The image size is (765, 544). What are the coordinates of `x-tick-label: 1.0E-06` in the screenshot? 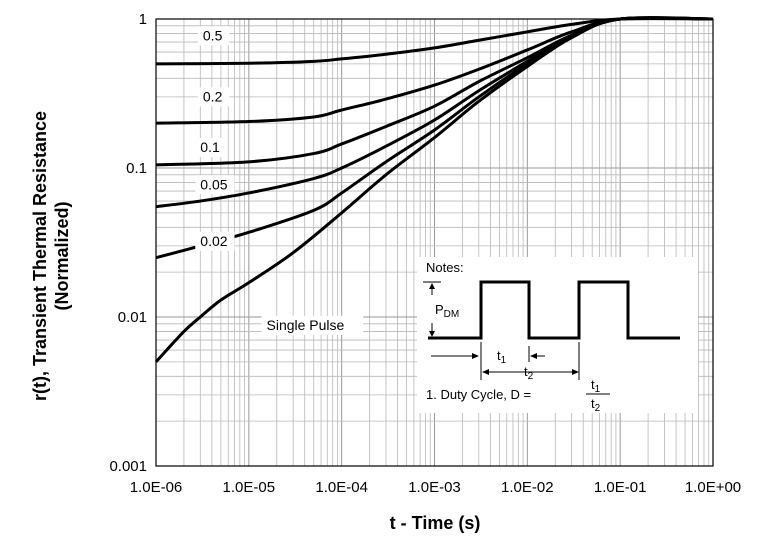 It's located at (156, 487).